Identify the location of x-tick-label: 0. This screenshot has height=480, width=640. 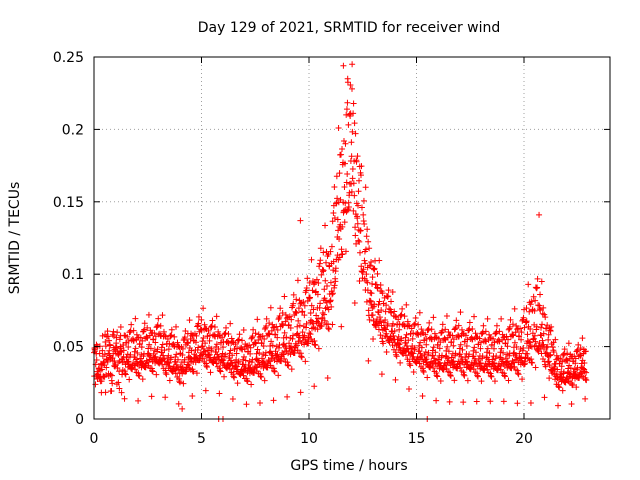
(94, 439).